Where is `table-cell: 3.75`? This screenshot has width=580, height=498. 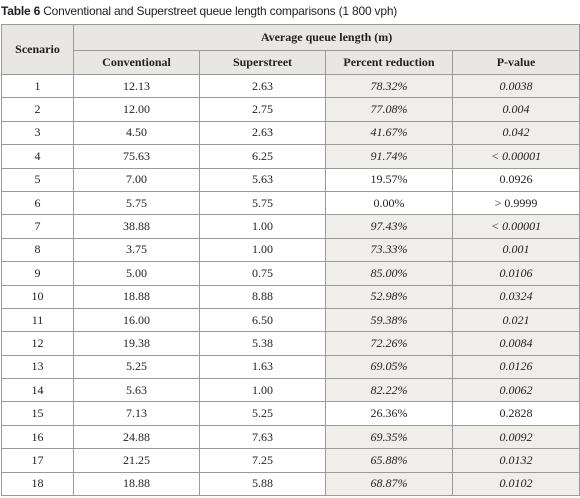
table-cell: 3.75 is located at coordinates (136, 250).